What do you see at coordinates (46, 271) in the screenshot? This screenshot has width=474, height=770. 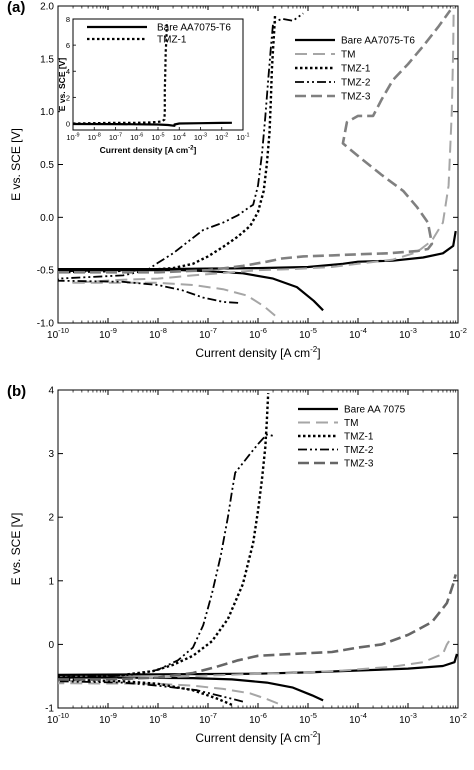 I see `y-tick-label: -0.5` at bounding box center [46, 271].